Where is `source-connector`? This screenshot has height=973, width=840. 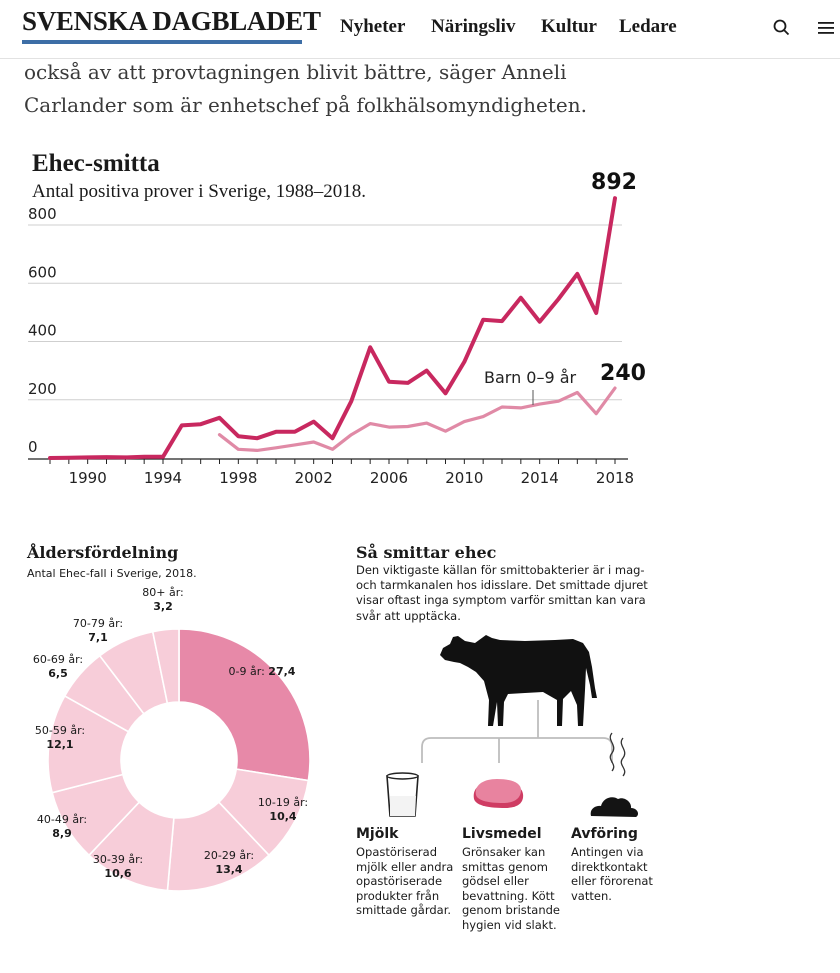 source-connector is located at coordinates (517, 731).